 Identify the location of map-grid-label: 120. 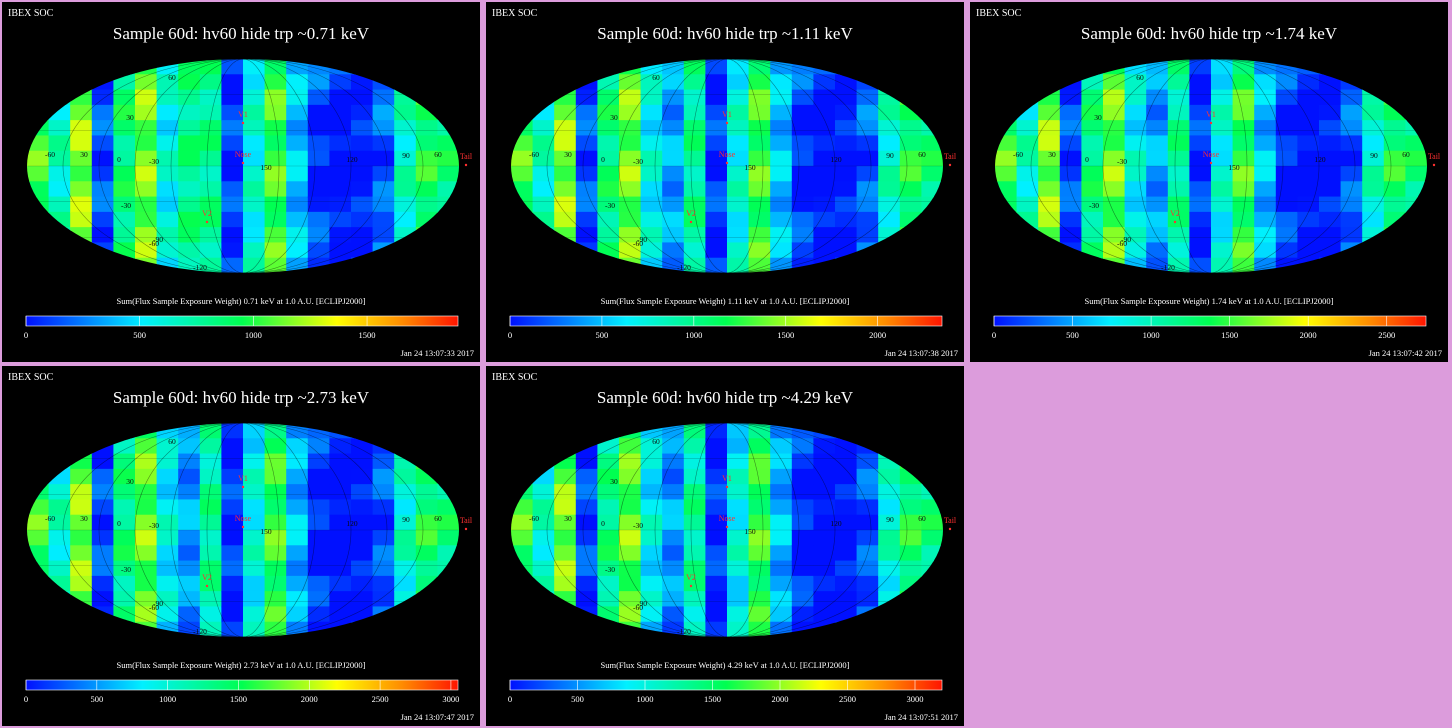
(836, 523).